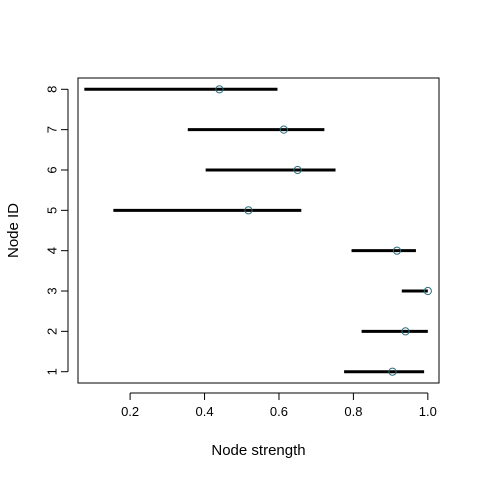  Describe the element at coordinates (204, 411) in the screenshot. I see `x-tick-label: 0.4` at that location.